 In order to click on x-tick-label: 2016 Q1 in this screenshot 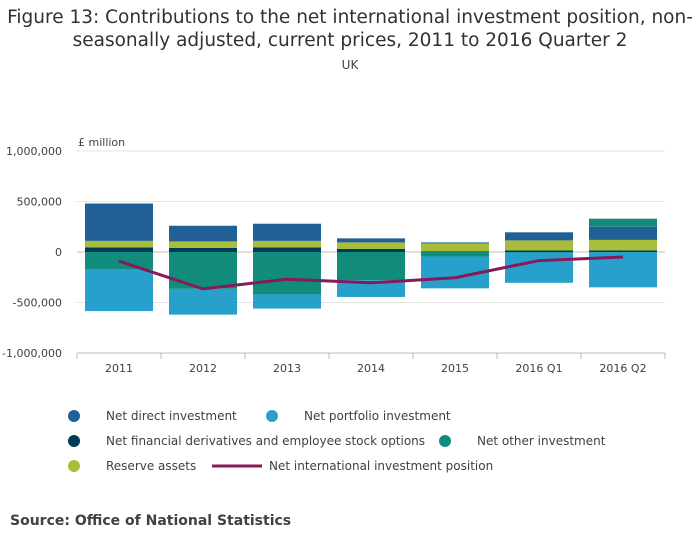, I will do `click(538, 368)`.